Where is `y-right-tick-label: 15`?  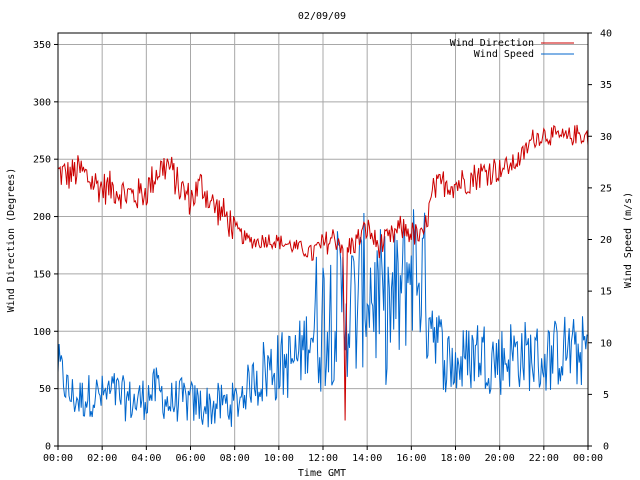 y-right-tick-label: 15 is located at coordinates (606, 292).